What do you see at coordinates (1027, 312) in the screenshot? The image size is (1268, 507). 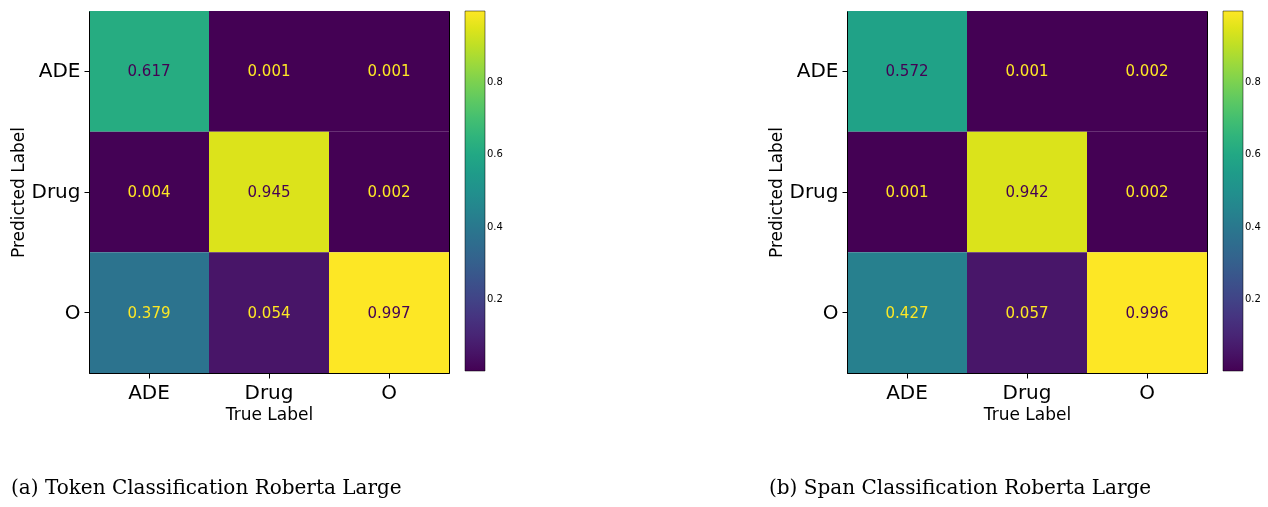 I see `data-label: 0.057` at bounding box center [1027, 312].